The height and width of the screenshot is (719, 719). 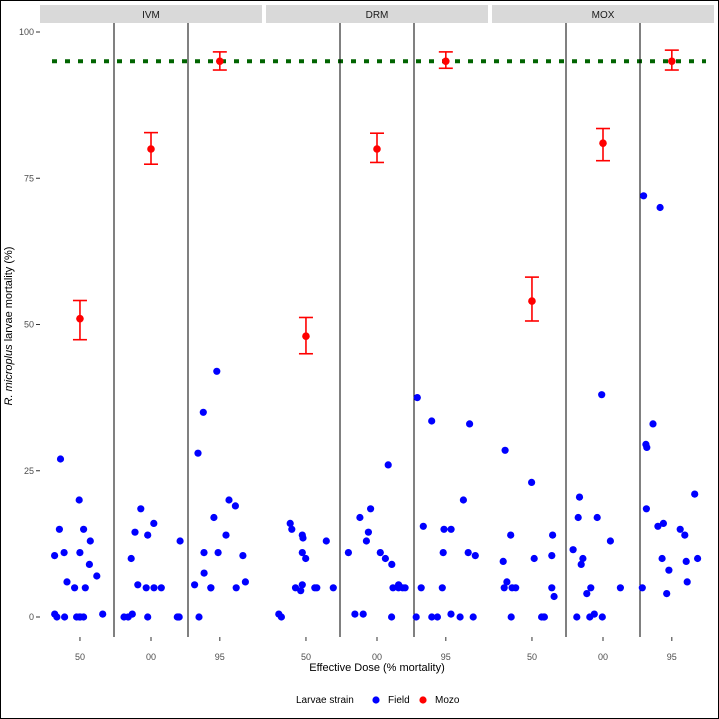 What do you see at coordinates (9, 296) in the screenshot?
I see `y-axis-title-rest: larvae mortality (%)` at bounding box center [9, 296].